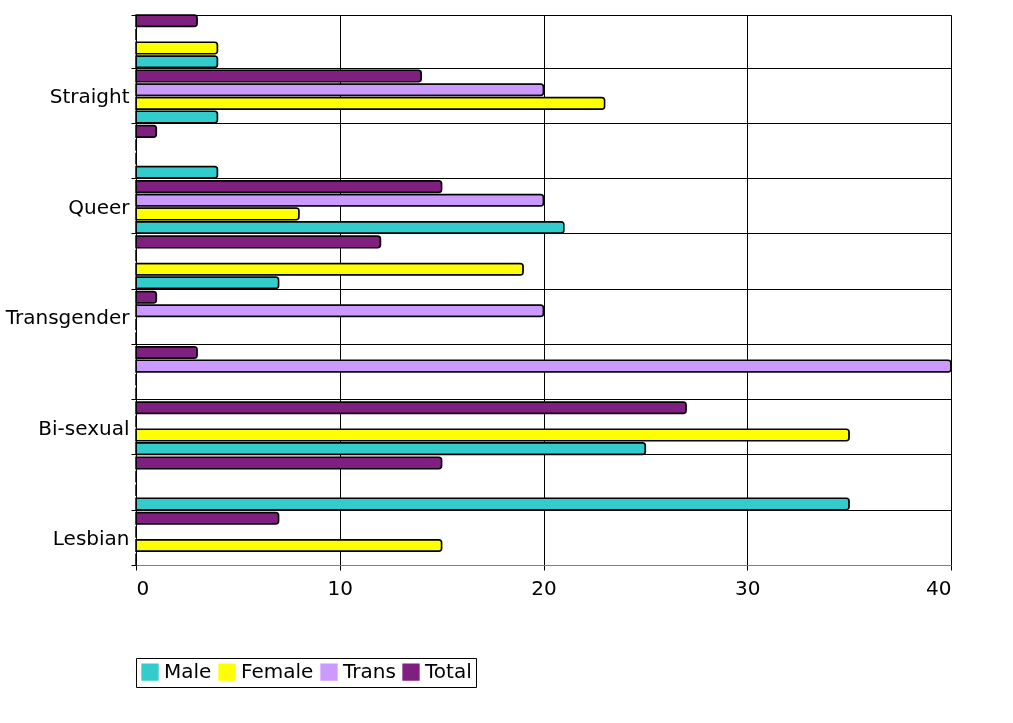 Image resolution: width=1013 pixels, height=723 pixels. I want to click on y-tick-label: Bi-sexual, so click(84, 427).